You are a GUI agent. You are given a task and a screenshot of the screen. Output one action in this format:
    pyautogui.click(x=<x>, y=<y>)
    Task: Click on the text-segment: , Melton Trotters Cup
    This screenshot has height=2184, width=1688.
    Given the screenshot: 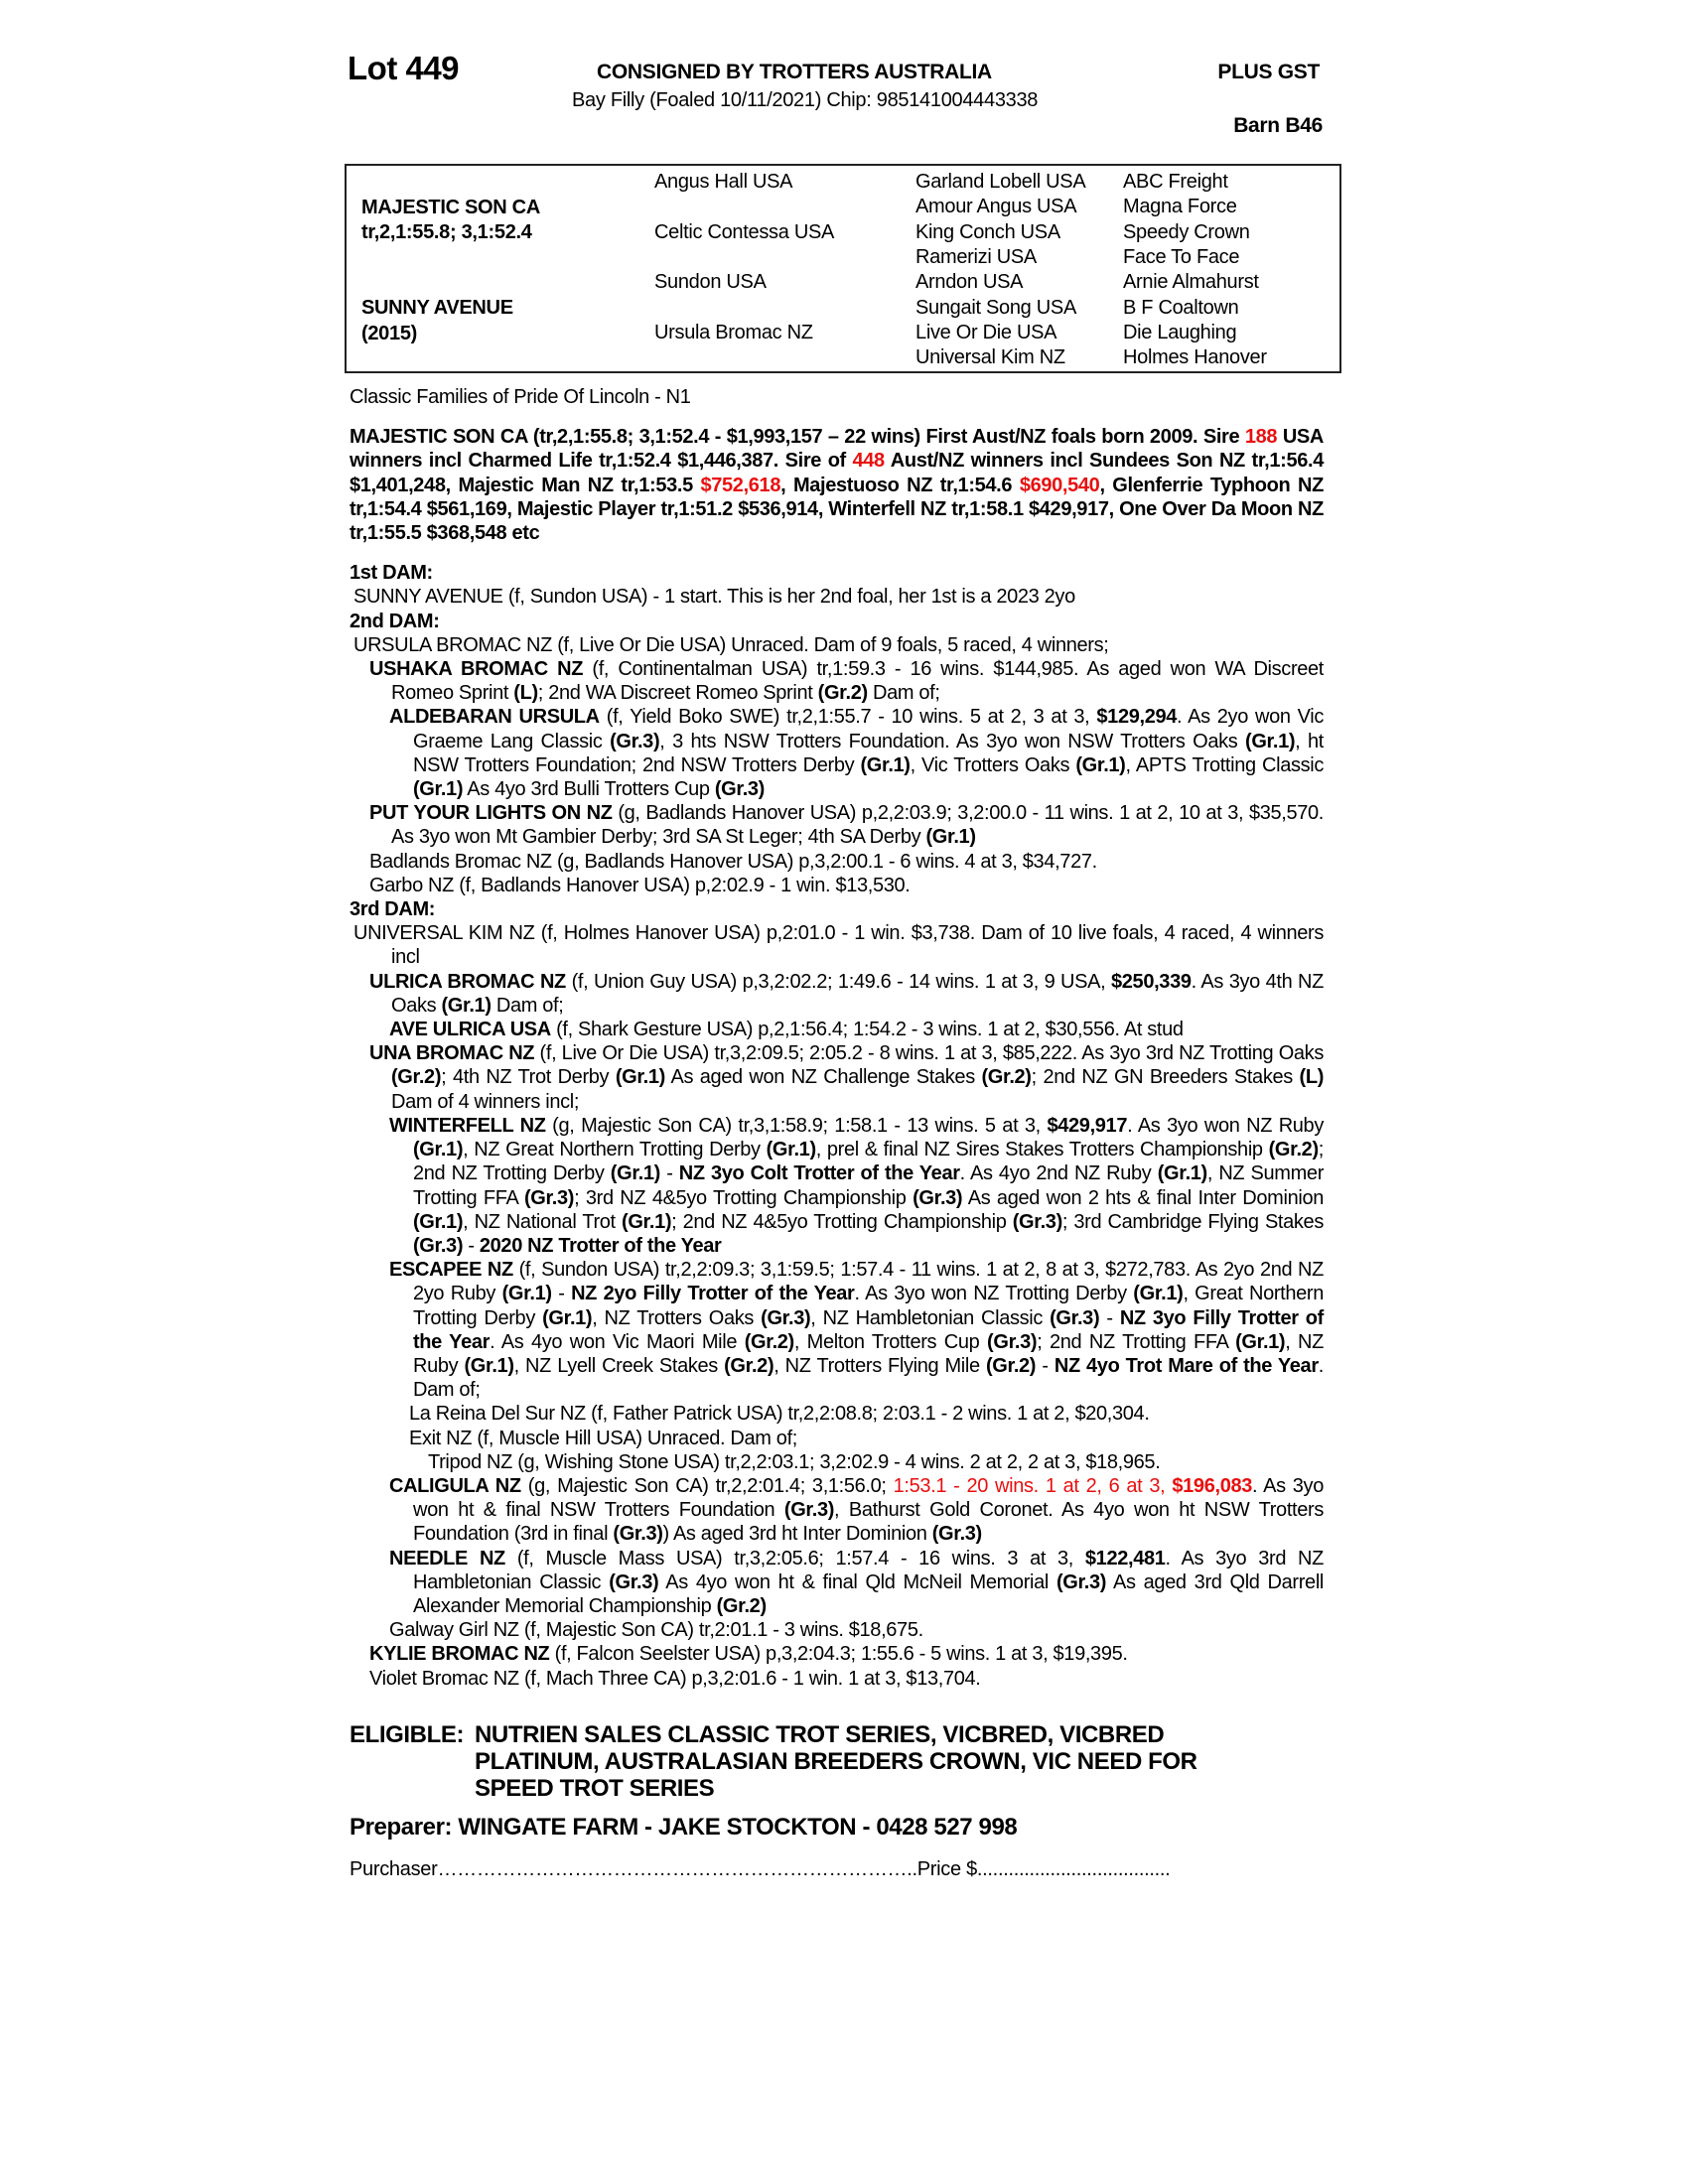 What is the action you would take?
    pyautogui.click(x=890, y=1341)
    